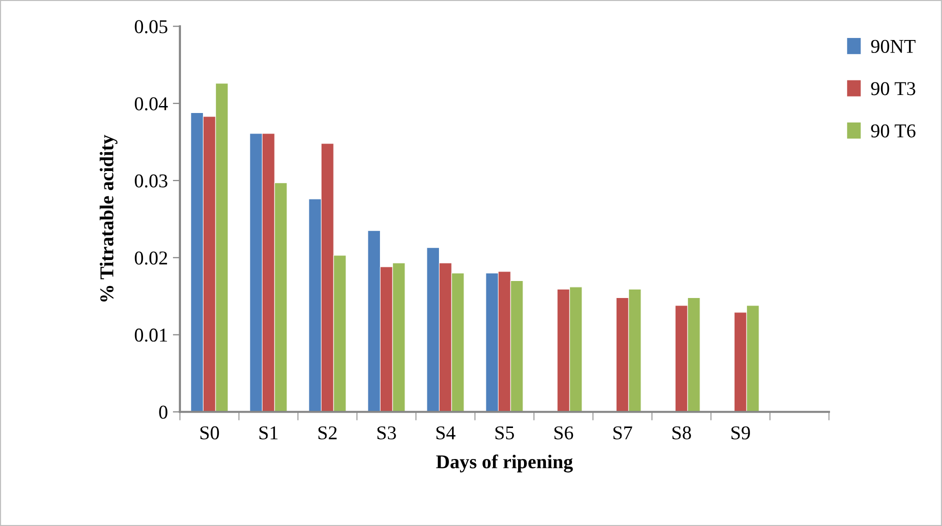 The image size is (942, 526). What do you see at coordinates (151, 258) in the screenshot?
I see `y-tick-label: 0.02` at bounding box center [151, 258].